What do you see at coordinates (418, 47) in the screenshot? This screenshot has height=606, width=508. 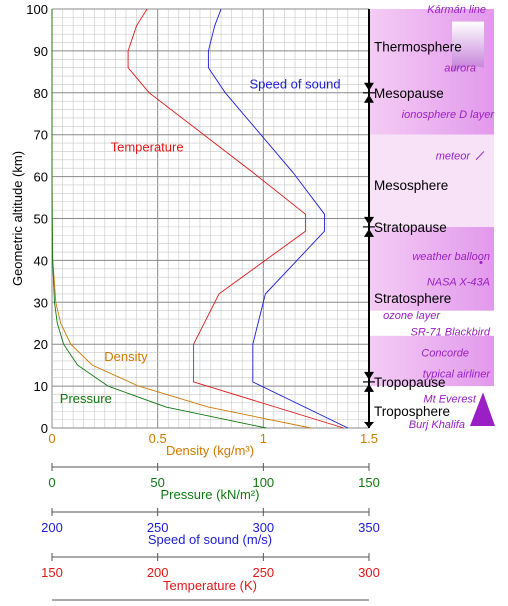 I see `layer-label: Thermosphere` at bounding box center [418, 47].